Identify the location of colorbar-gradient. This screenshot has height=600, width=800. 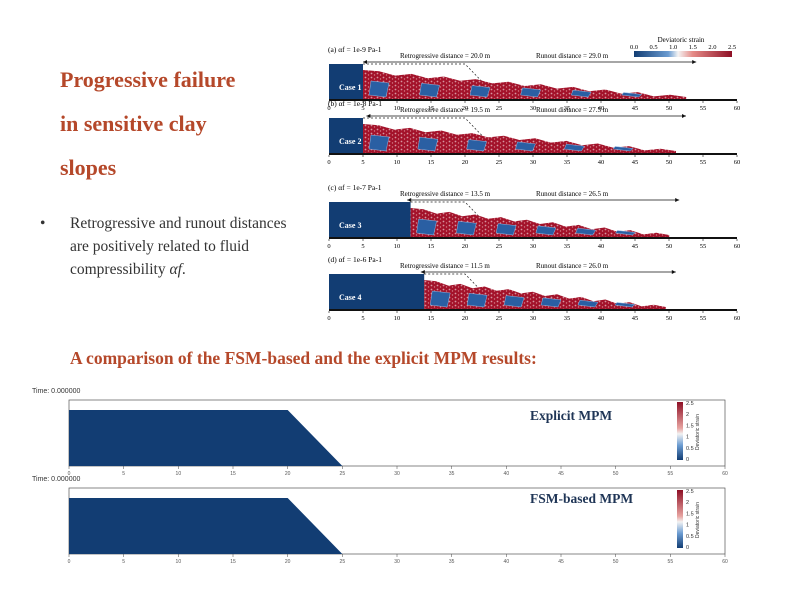
(683, 54).